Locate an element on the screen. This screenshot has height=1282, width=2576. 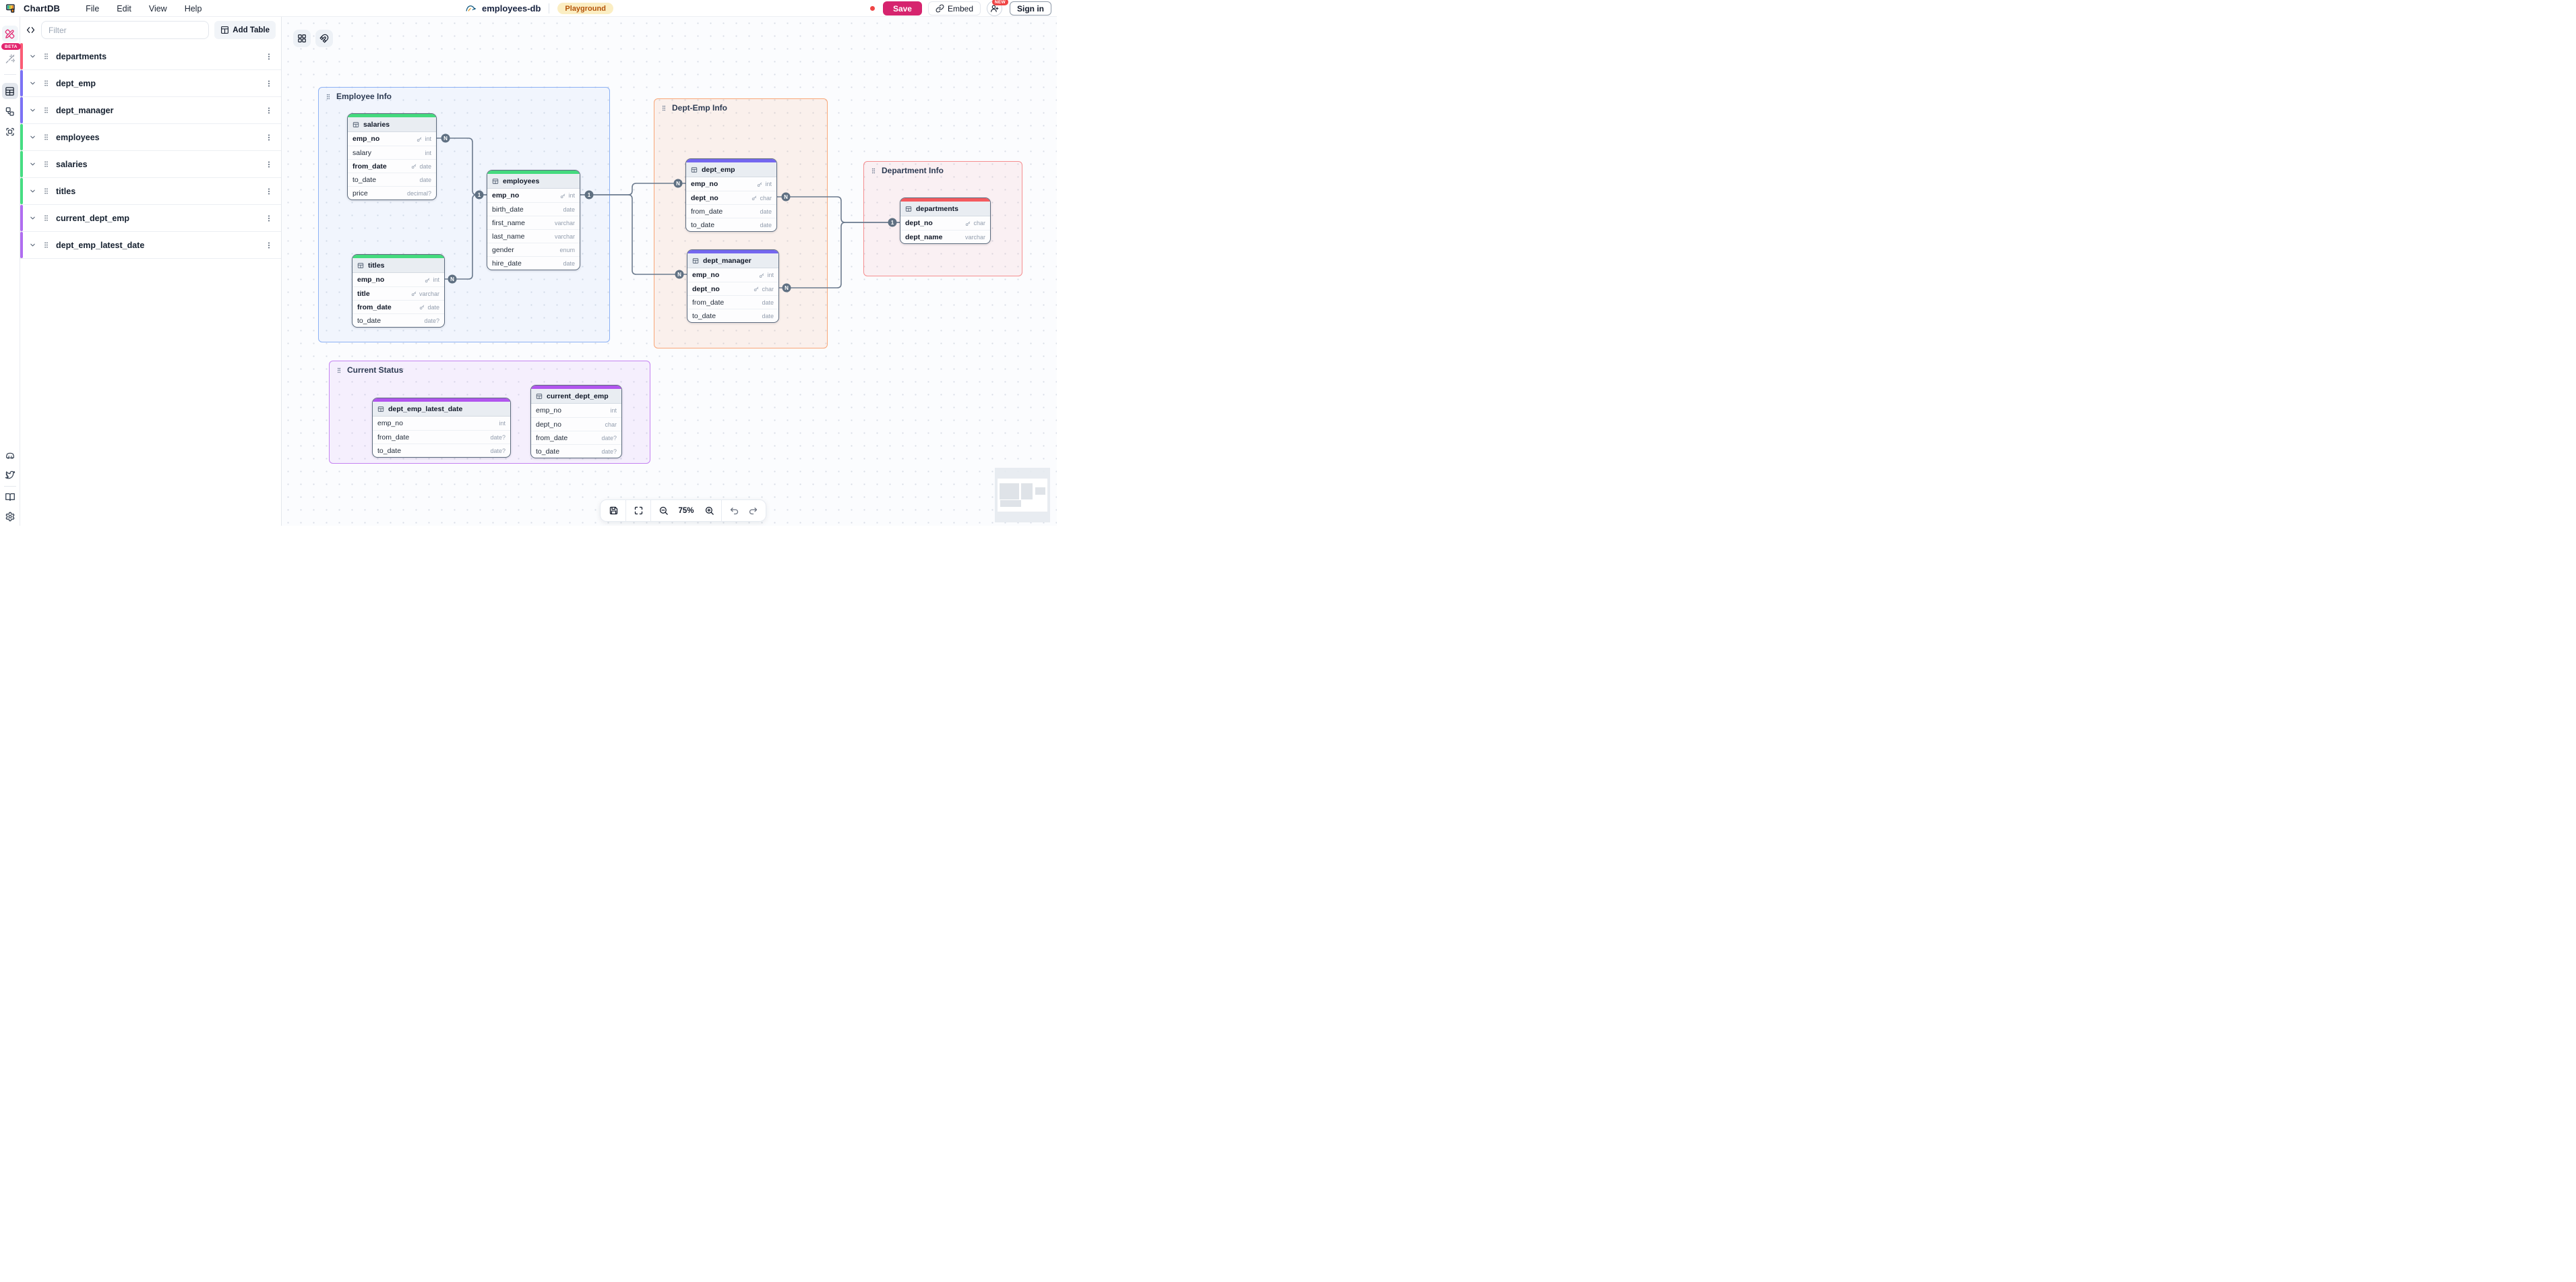
table-list-item: current_dept_emp is located at coordinates (150, 218).